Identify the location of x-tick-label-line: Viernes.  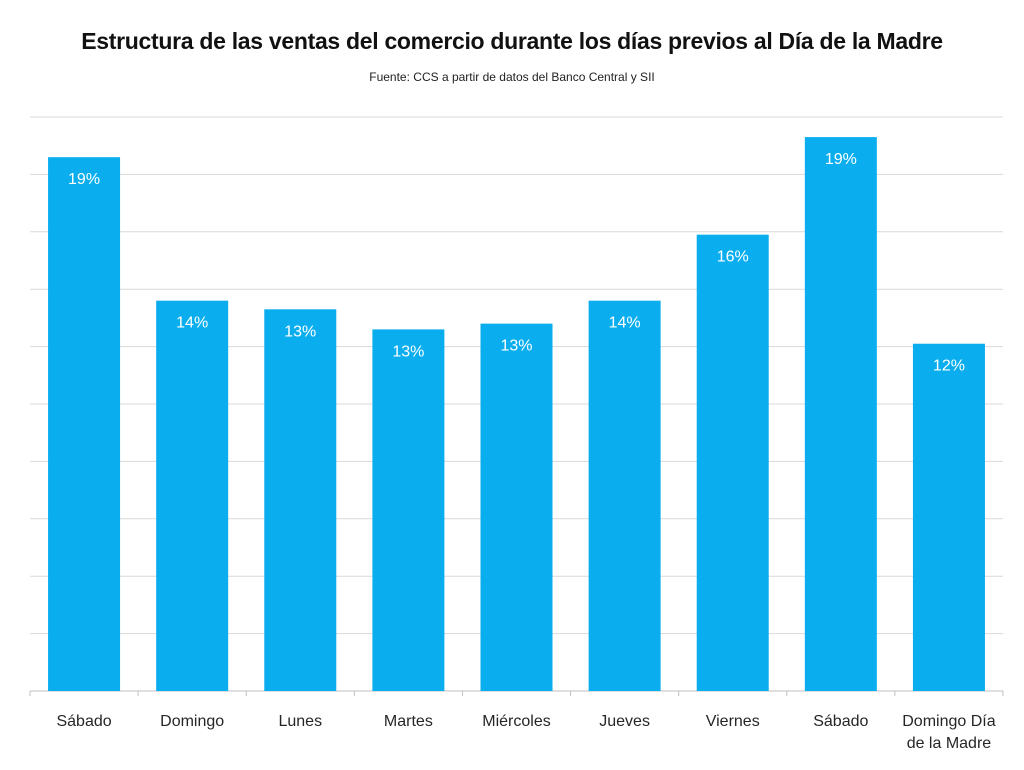
(733, 721).